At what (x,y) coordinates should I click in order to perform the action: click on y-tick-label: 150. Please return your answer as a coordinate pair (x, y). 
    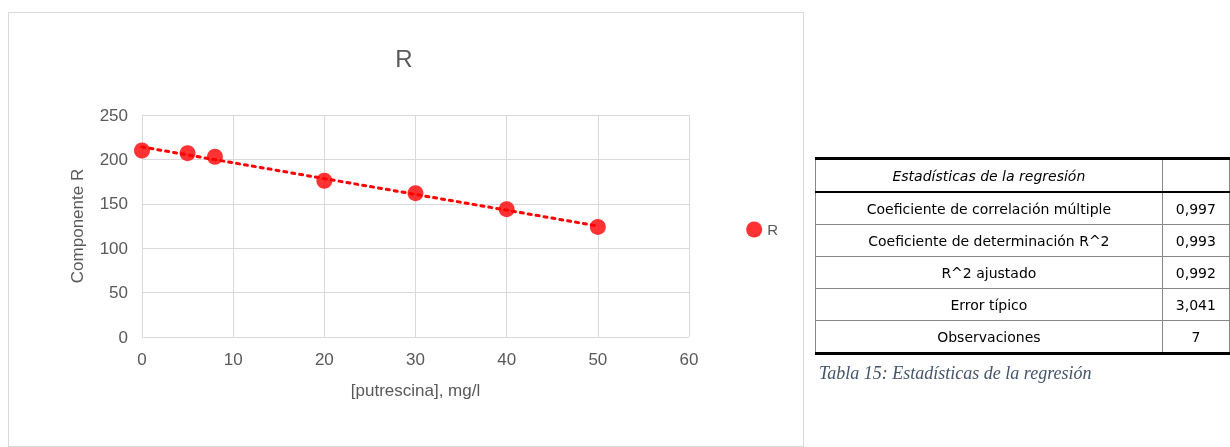
    Looking at the image, I should click on (113, 204).